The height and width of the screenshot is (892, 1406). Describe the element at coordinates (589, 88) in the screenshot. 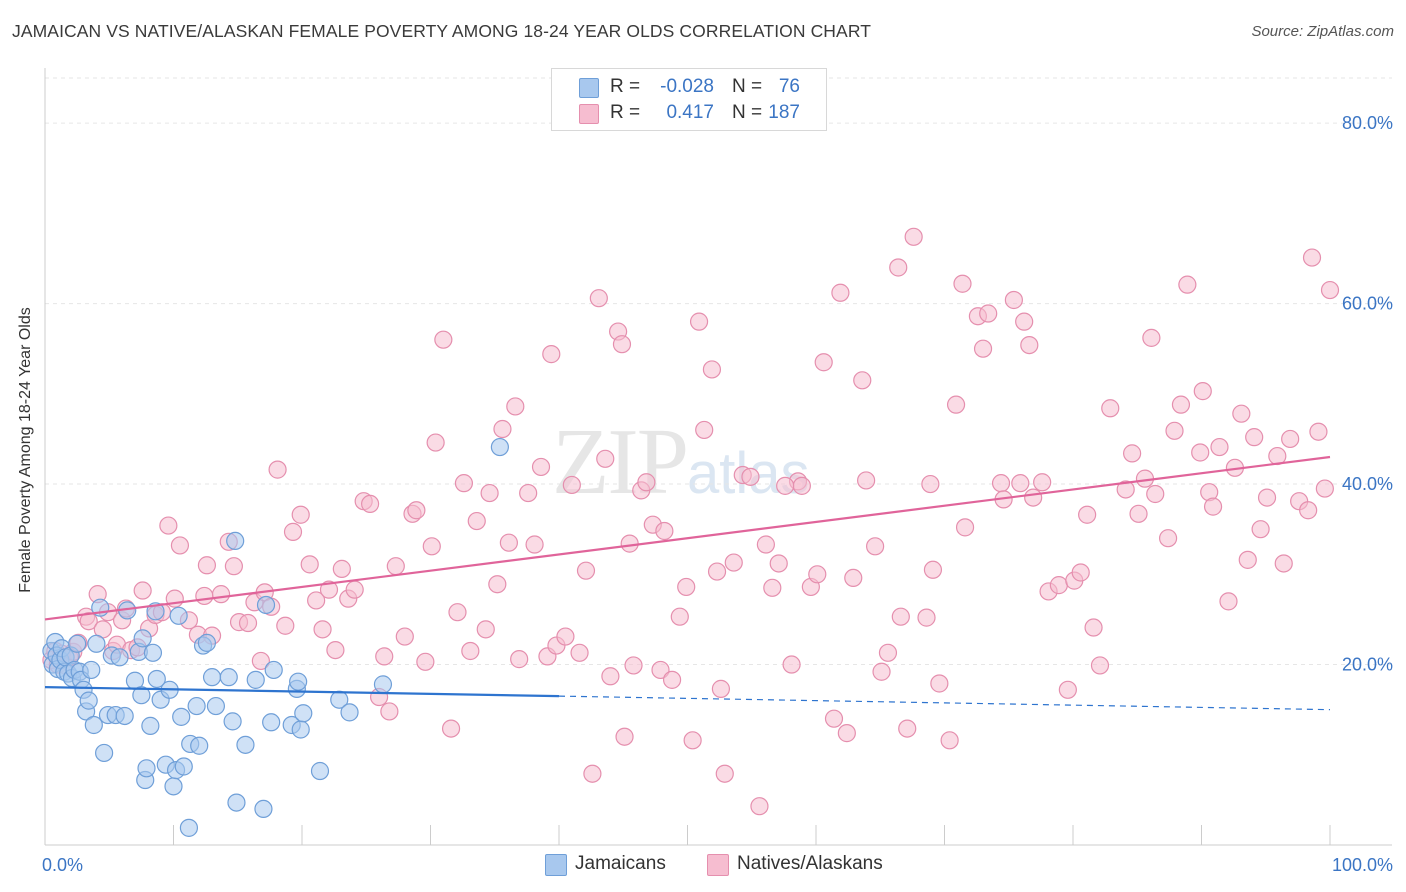

I see `legend-swatch-jamaicans` at that location.